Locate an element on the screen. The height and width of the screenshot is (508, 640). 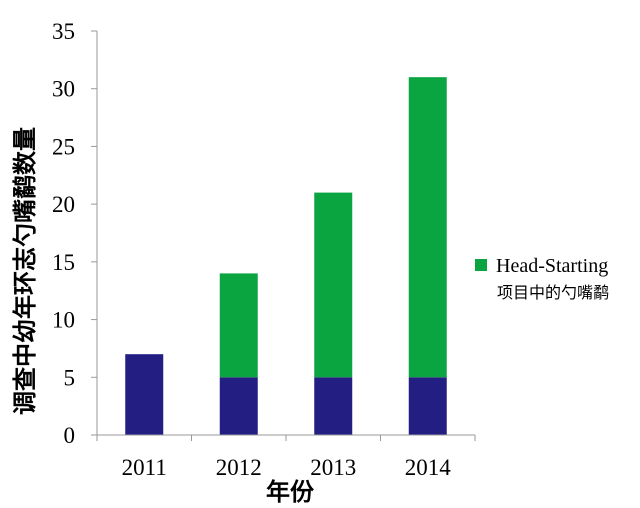
y-tick-label: 10 is located at coordinates (63, 320).